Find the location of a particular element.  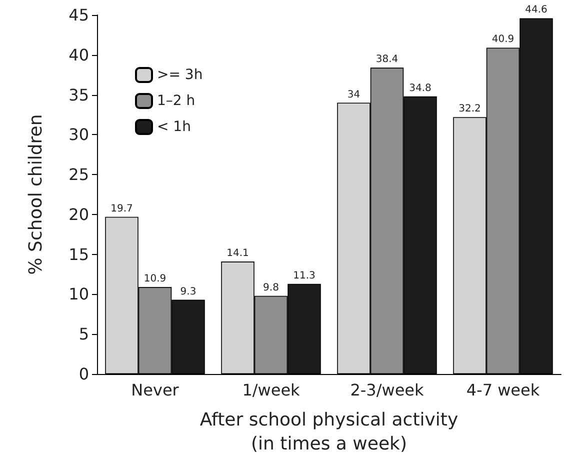

data-label: 34.8 is located at coordinates (420, 88).